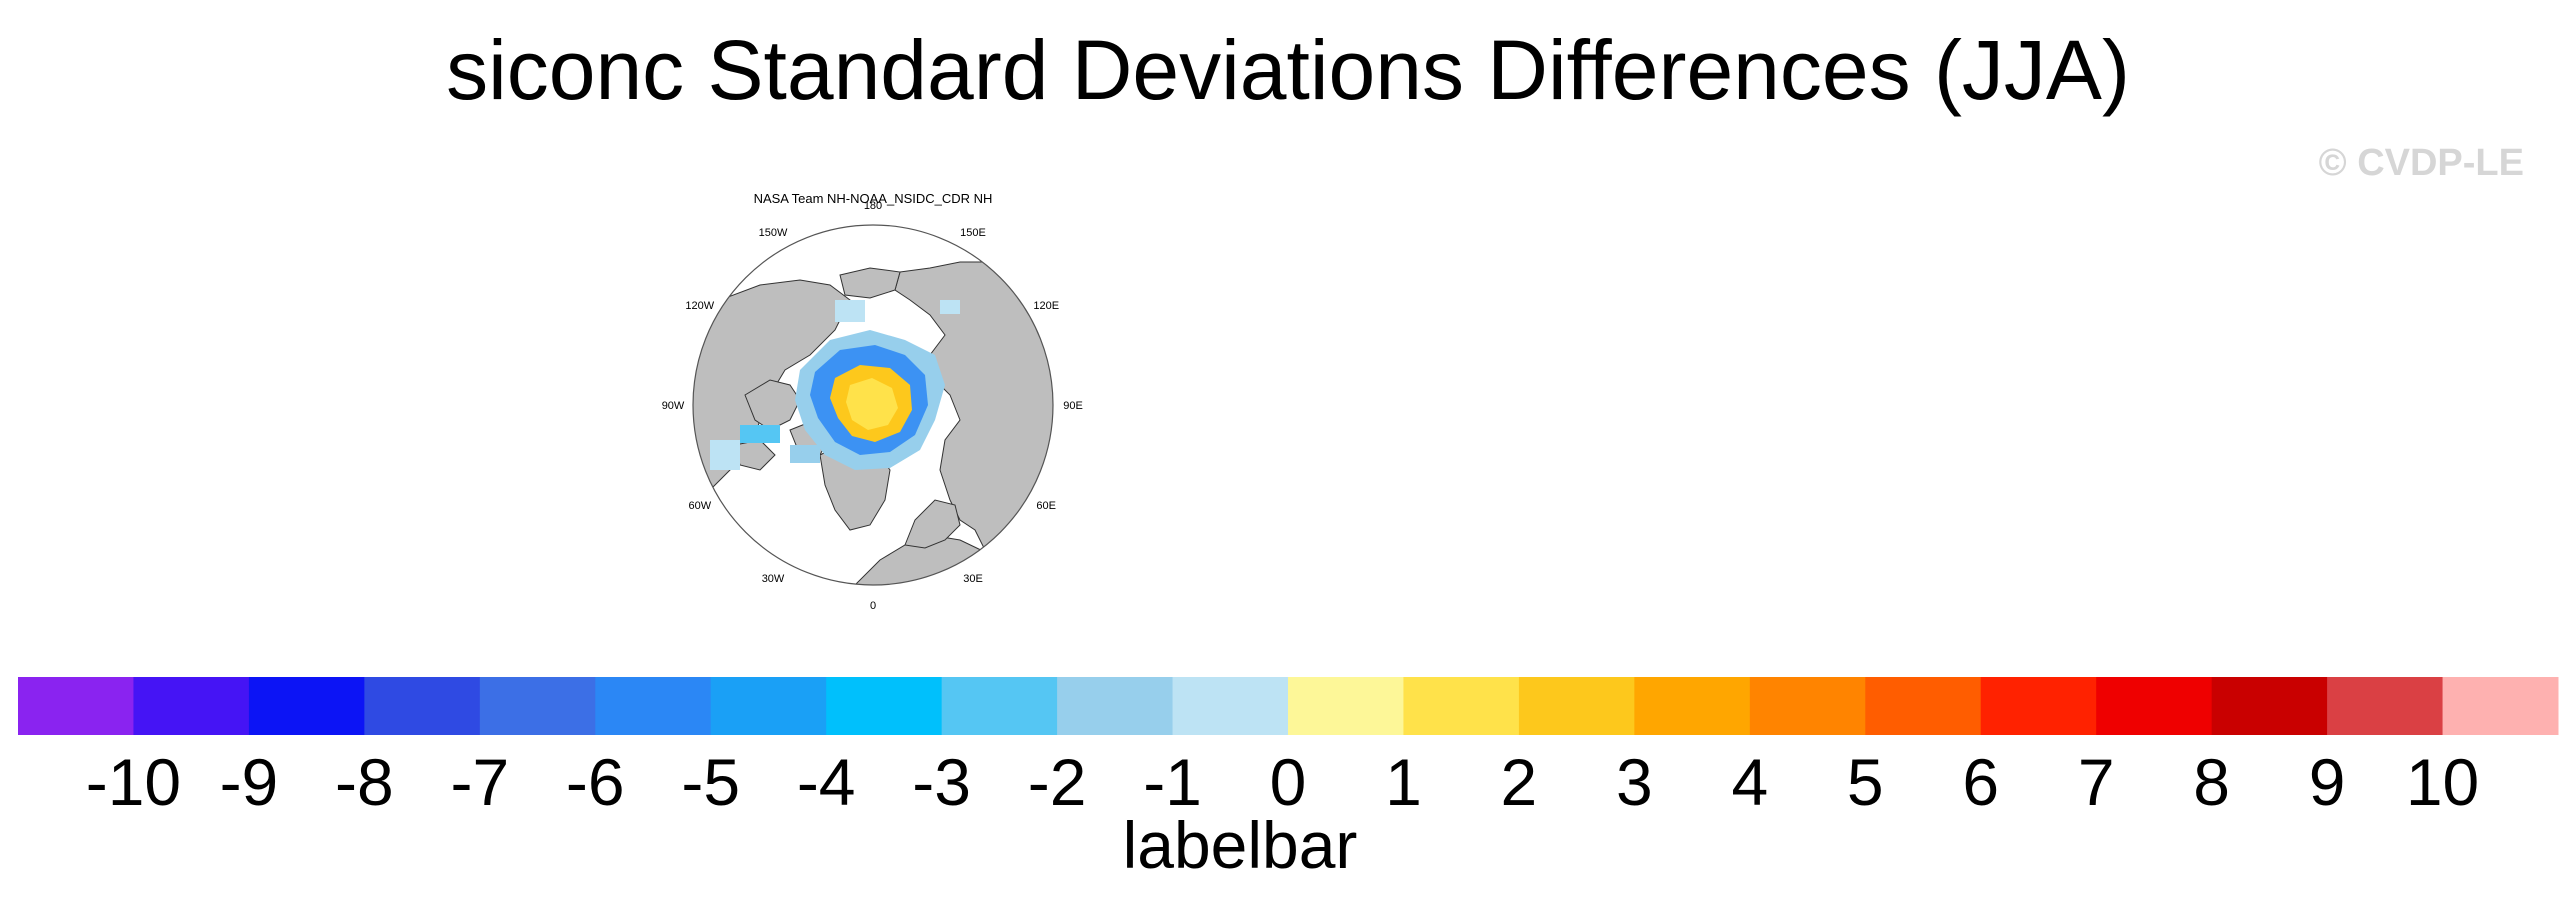 Image resolution: width=2576 pixels, height=906 pixels. I want to click on longitude-label: 180, so click(873, 206).